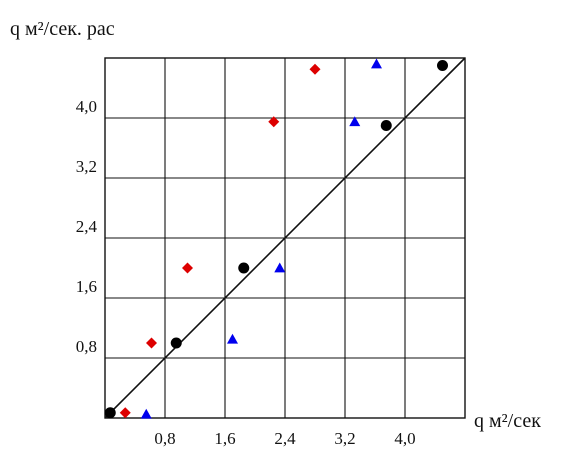 This screenshot has height=455, width=570. Describe the element at coordinates (87, 226) in the screenshot. I see `y-tick-label: 2,4` at that location.